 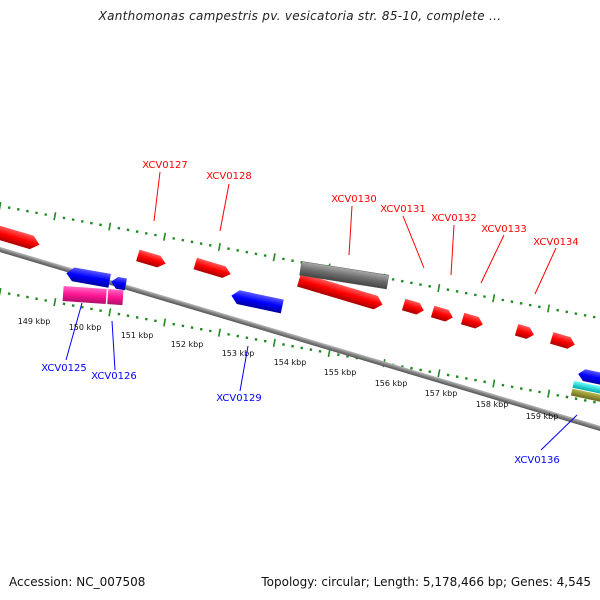 What do you see at coordinates (542, 416) in the screenshot?
I see `scale-label: 159 kbp` at bounding box center [542, 416].